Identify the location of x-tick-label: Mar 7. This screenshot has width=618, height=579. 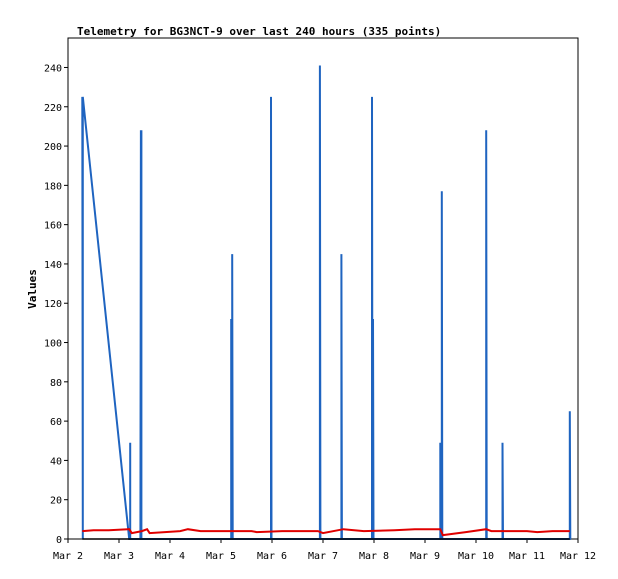
(323, 556).